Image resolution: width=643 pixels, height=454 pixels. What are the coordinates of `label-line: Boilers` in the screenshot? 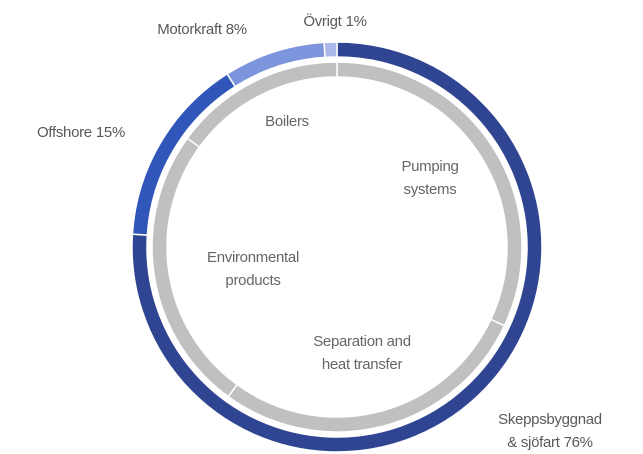 It's located at (287, 121).